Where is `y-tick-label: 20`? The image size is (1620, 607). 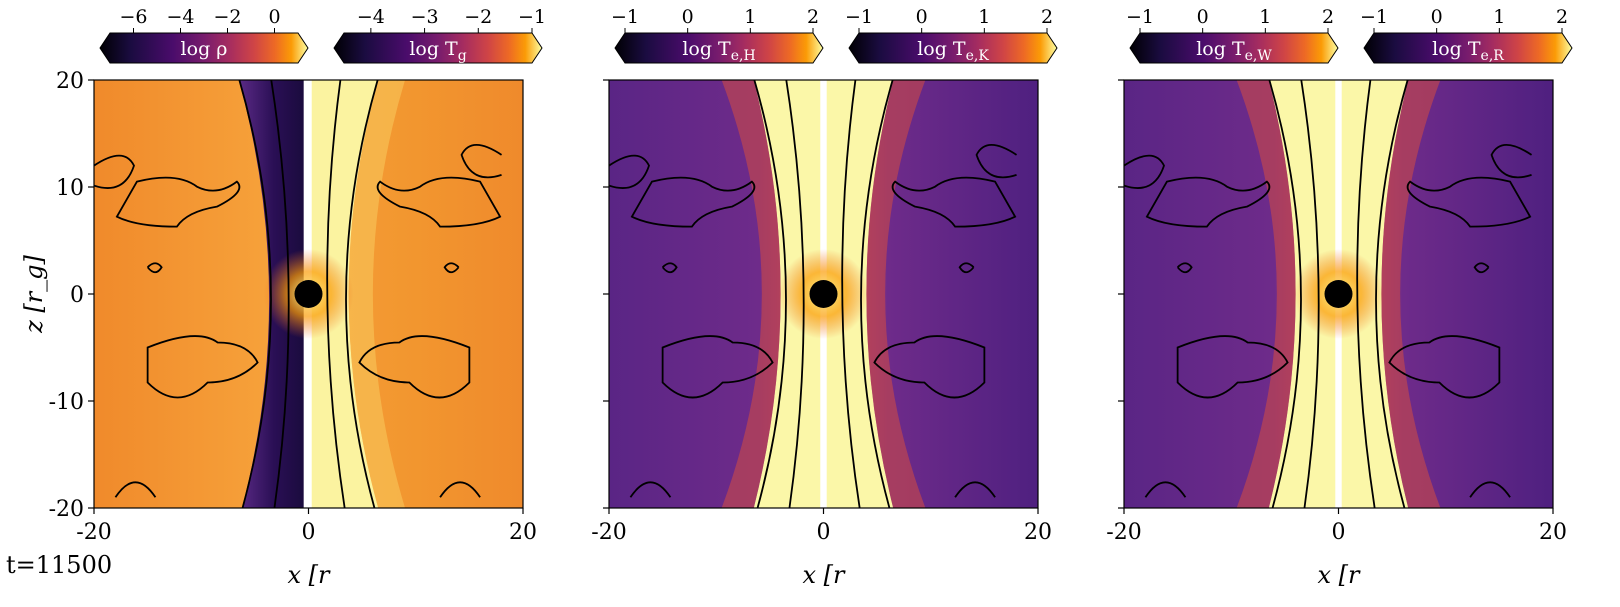
y-tick-label: 20 is located at coordinates (70, 81).